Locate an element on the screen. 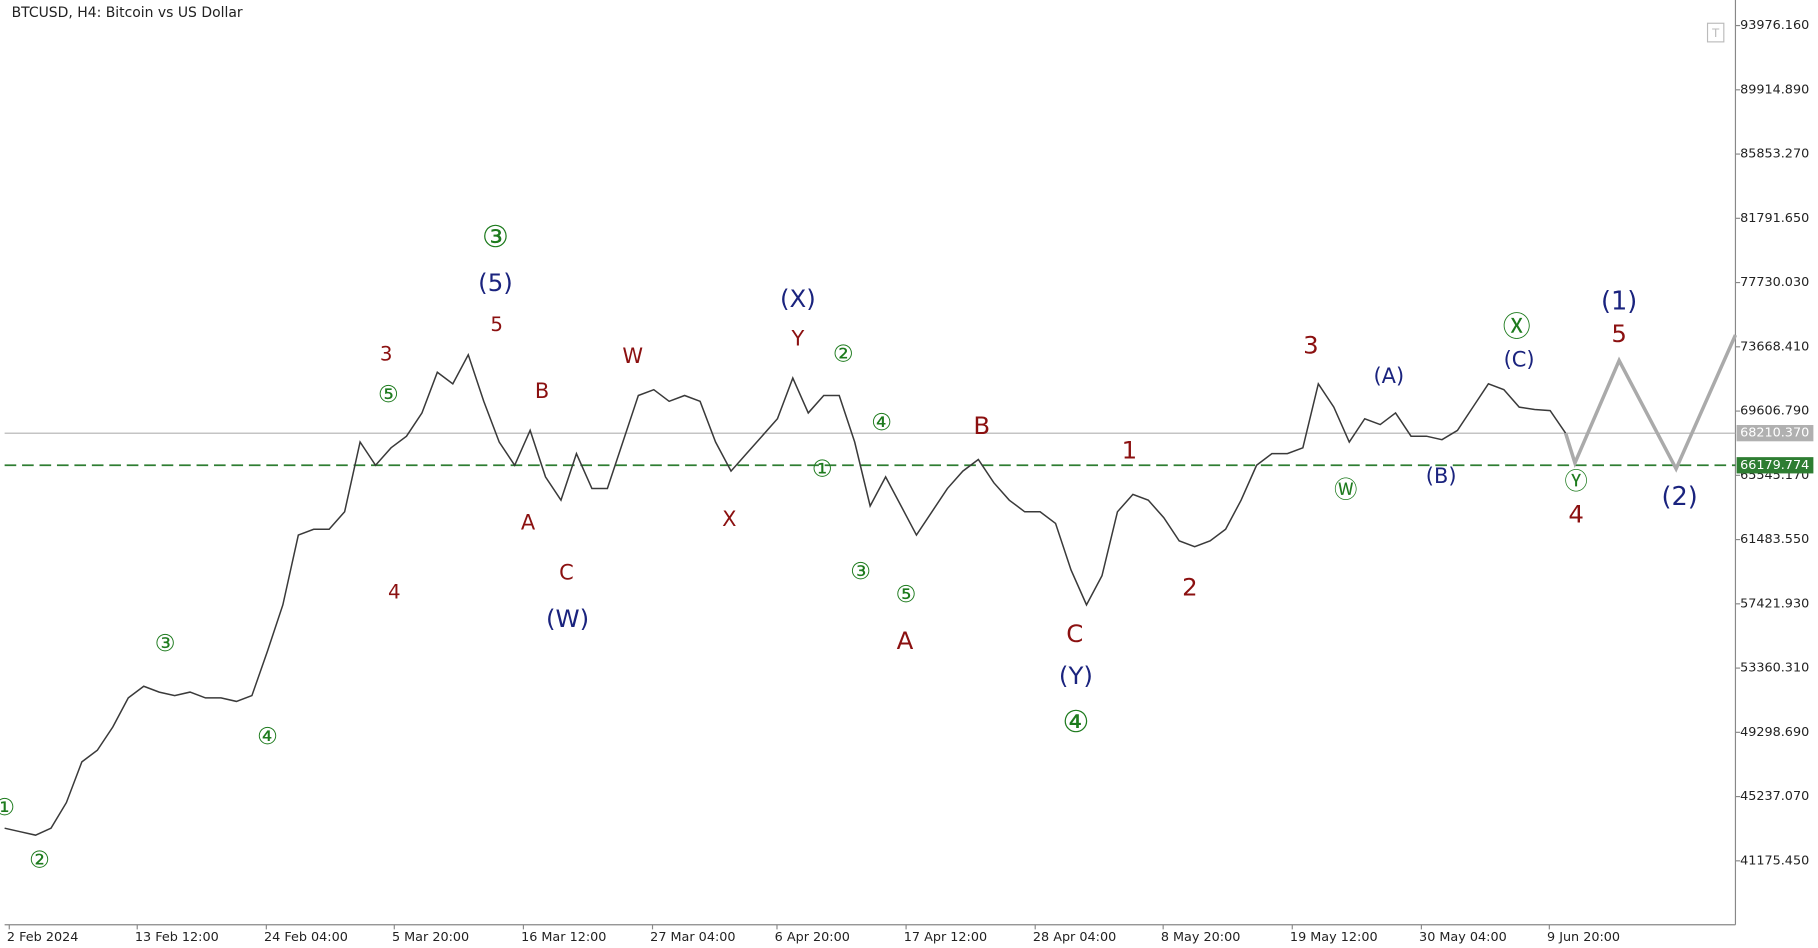  wave-label: (5) is located at coordinates (495, 282).